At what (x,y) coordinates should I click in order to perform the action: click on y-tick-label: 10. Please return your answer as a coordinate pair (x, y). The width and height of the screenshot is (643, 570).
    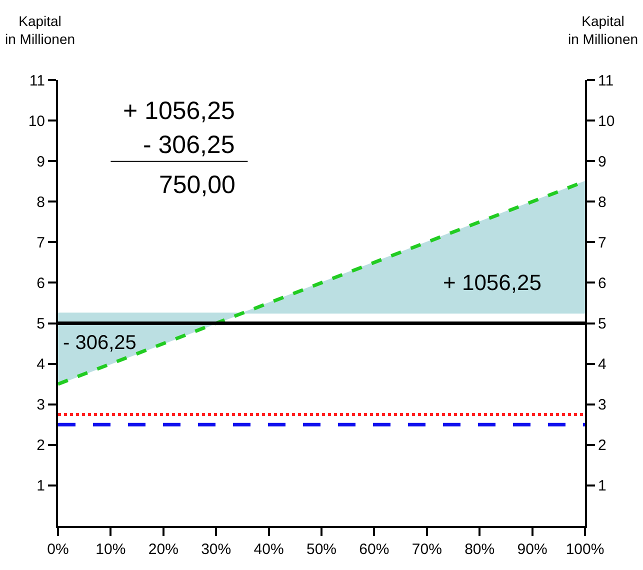
    Looking at the image, I should click on (36, 121).